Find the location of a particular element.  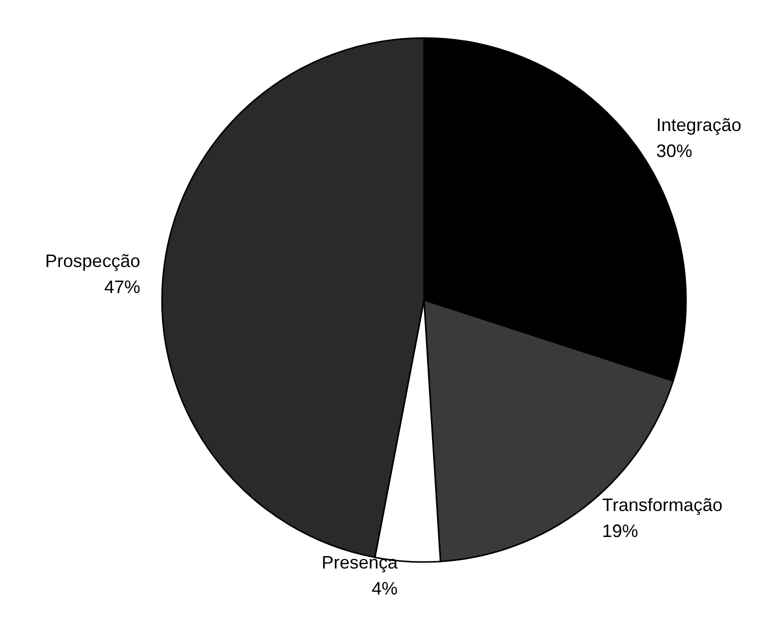

data-label: 4% is located at coordinates (385, 588).